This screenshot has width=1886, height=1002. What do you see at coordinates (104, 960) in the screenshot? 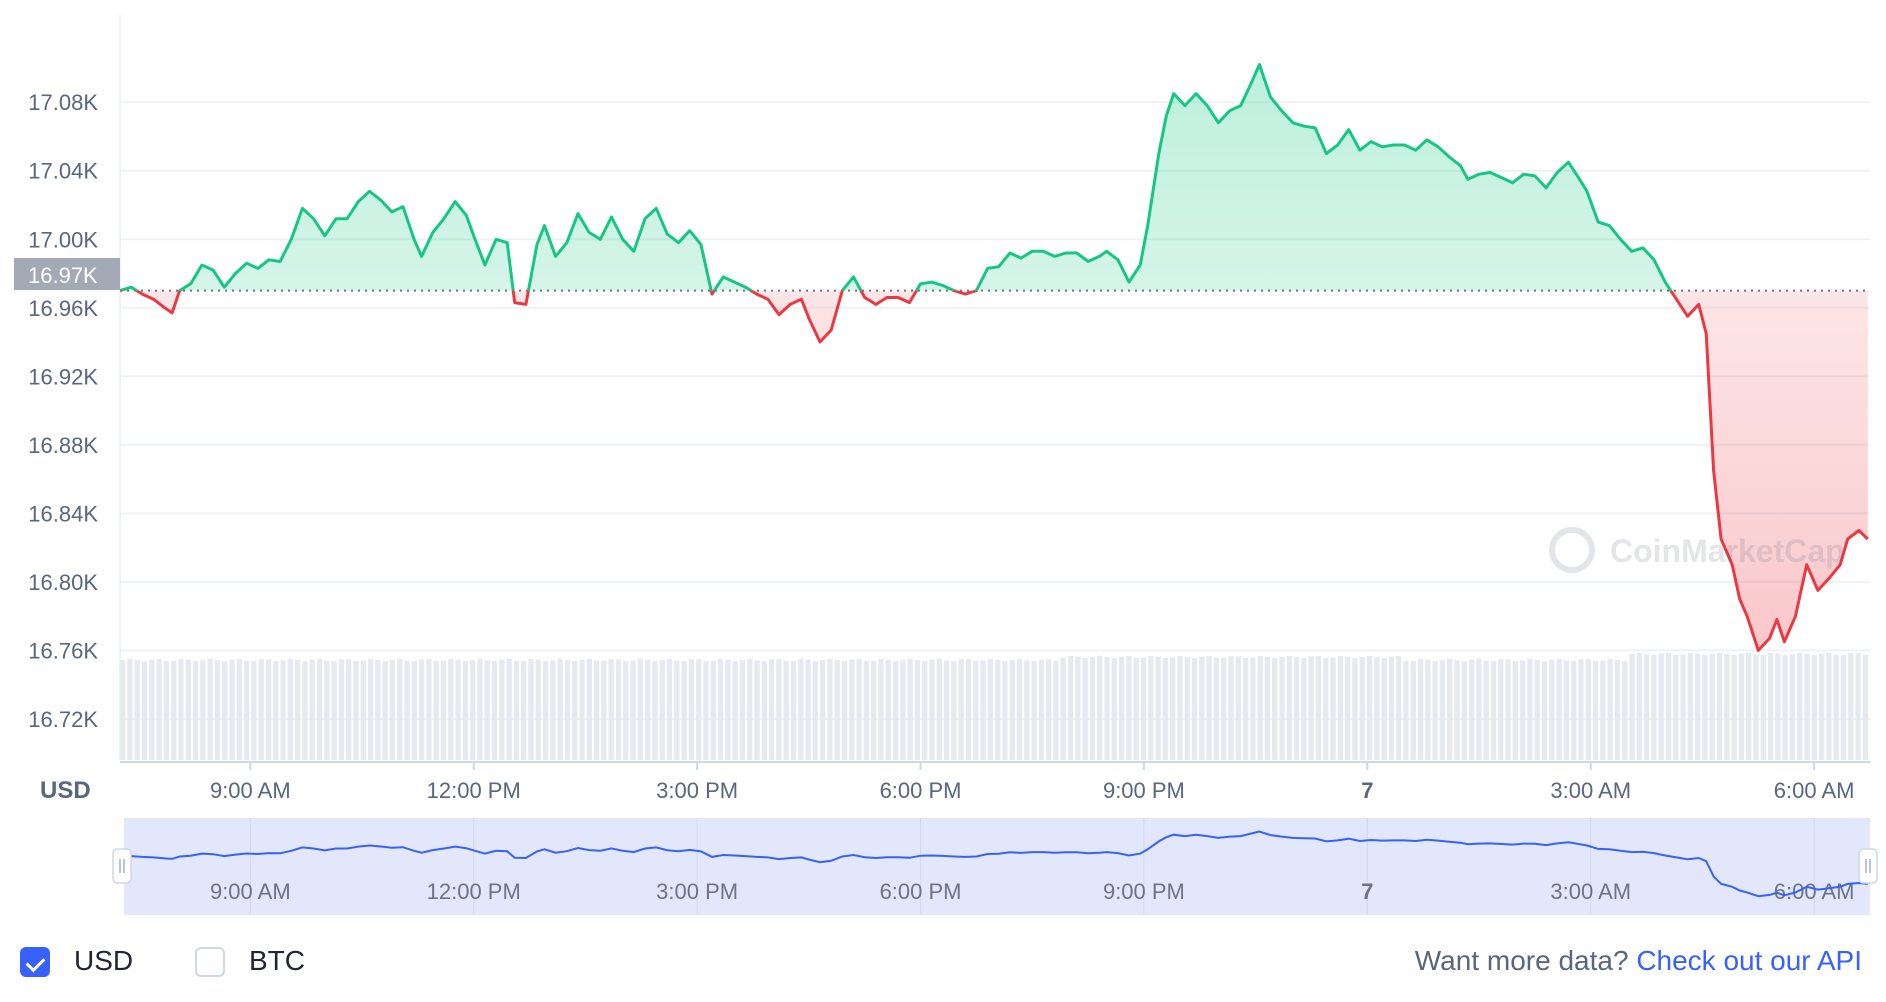
I see `usd-label: USD` at bounding box center [104, 960].